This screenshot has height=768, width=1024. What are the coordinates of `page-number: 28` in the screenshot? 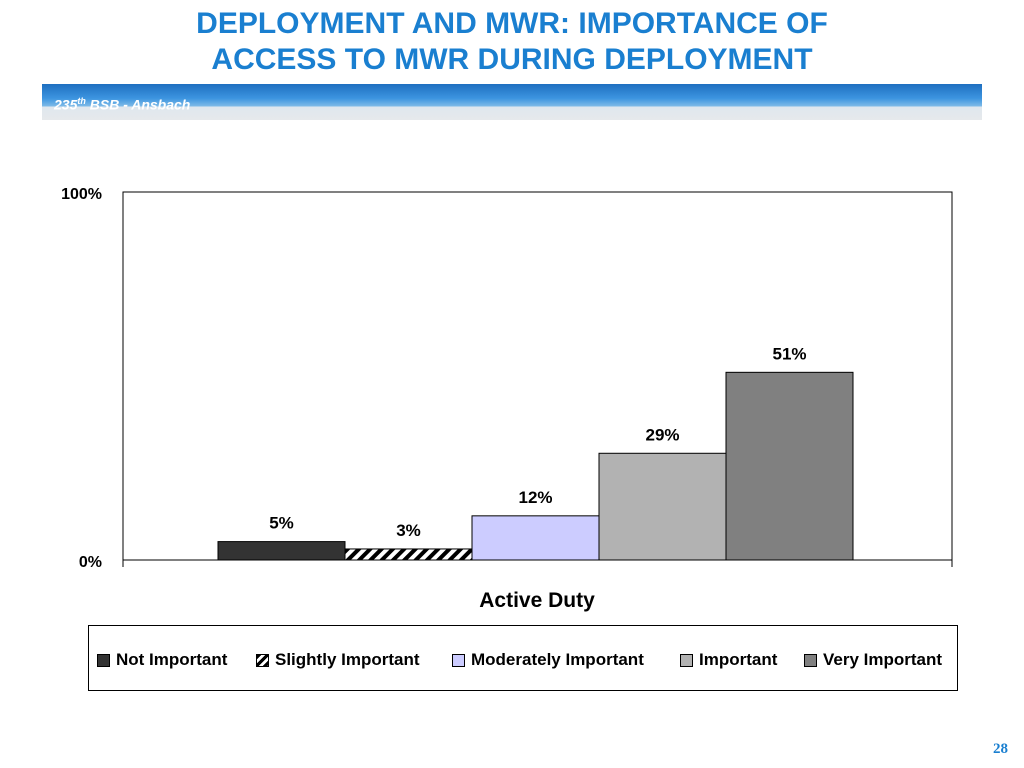 It's located at (1000, 749).